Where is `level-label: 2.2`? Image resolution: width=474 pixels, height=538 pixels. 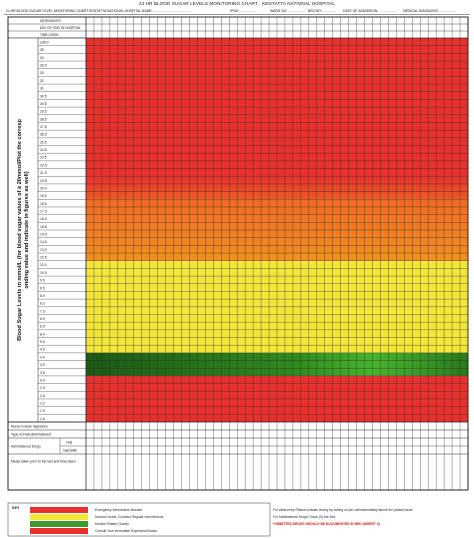 level-label: 2.2 is located at coordinates (42, 403).